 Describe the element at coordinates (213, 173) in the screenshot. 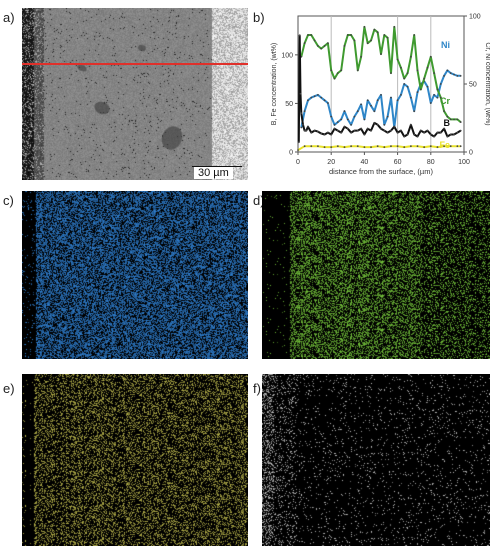

I see `scale-bar-label: 30 µm` at that location.